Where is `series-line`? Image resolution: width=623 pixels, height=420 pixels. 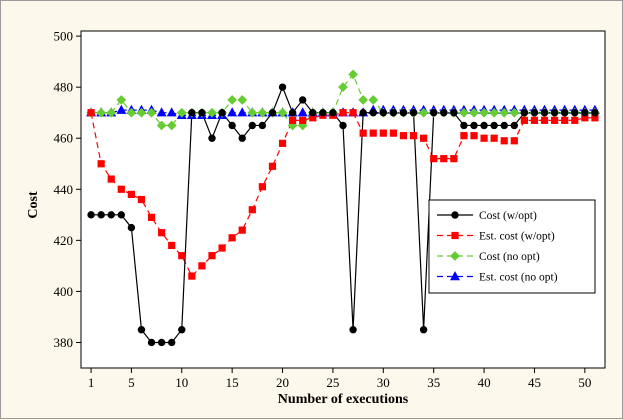
series-line is located at coordinates (343, 100).